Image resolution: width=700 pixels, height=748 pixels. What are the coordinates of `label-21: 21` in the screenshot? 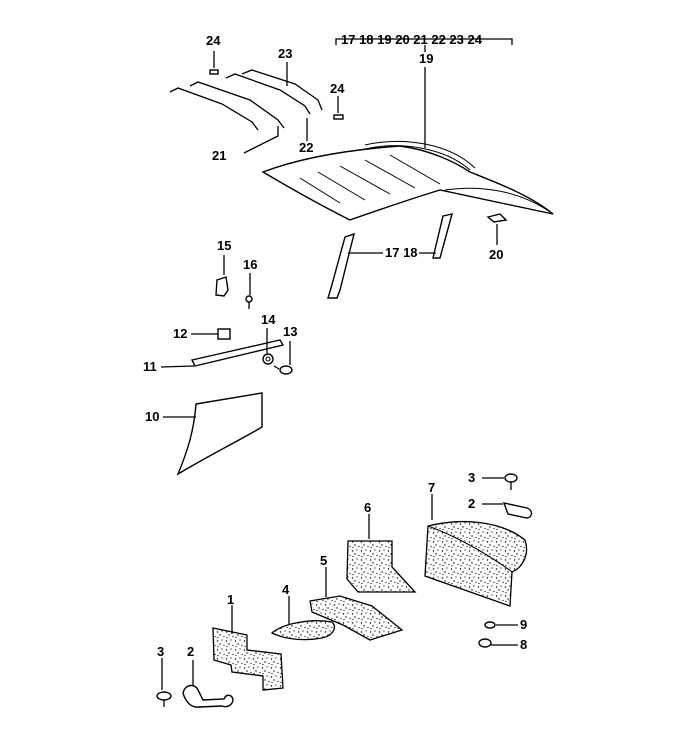 It's located at (219, 155).